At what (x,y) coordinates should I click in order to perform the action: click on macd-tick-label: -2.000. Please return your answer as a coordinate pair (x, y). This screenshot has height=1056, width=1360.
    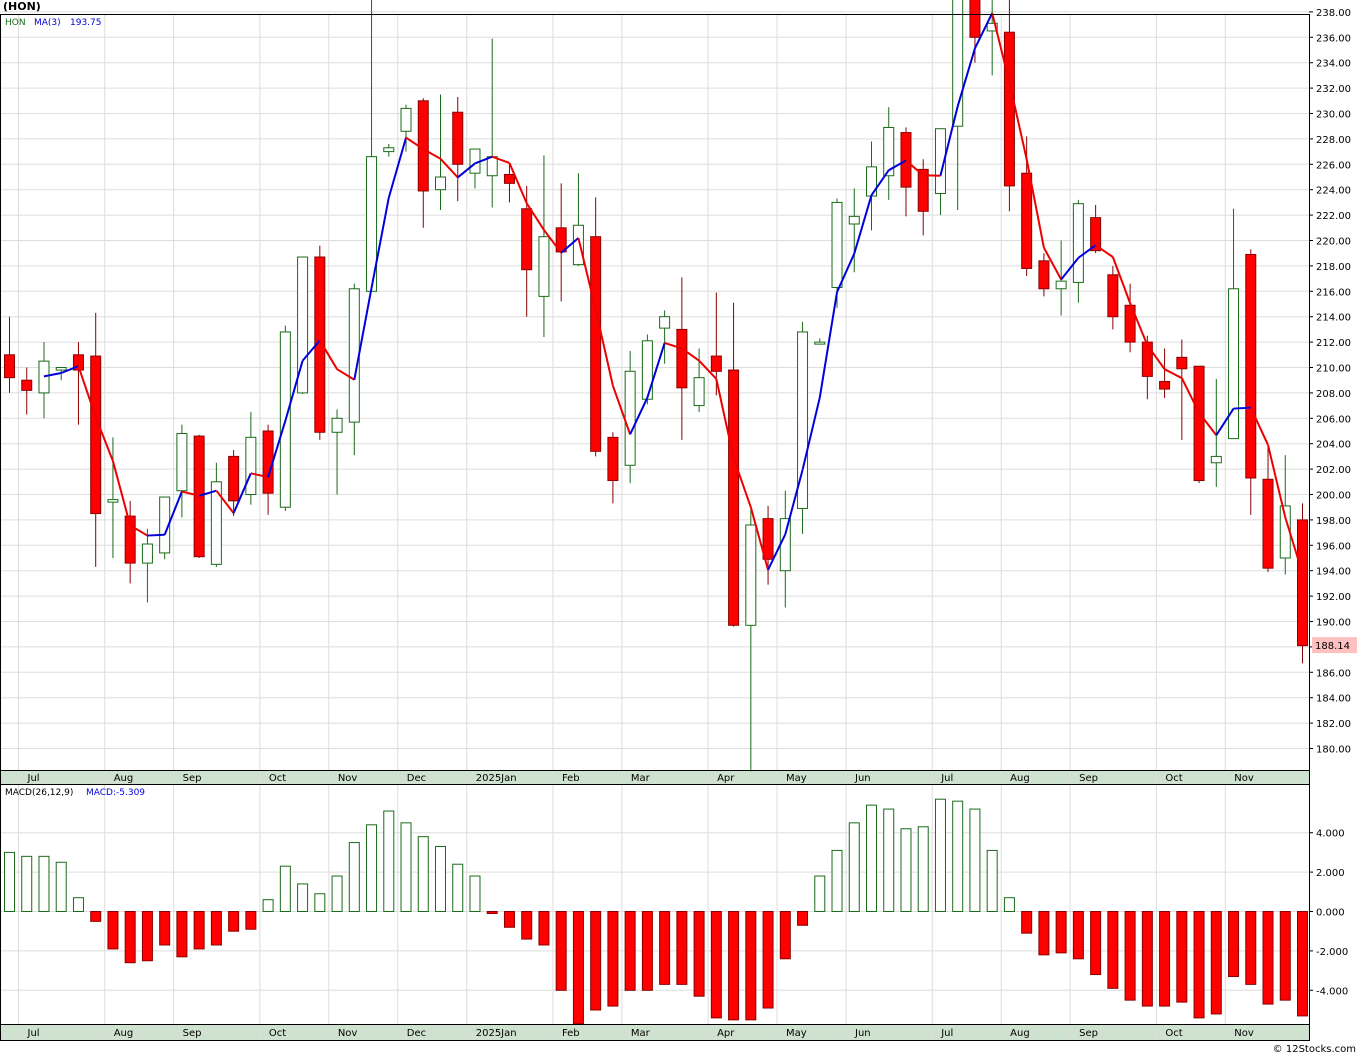
    Looking at the image, I should click on (1332, 952).